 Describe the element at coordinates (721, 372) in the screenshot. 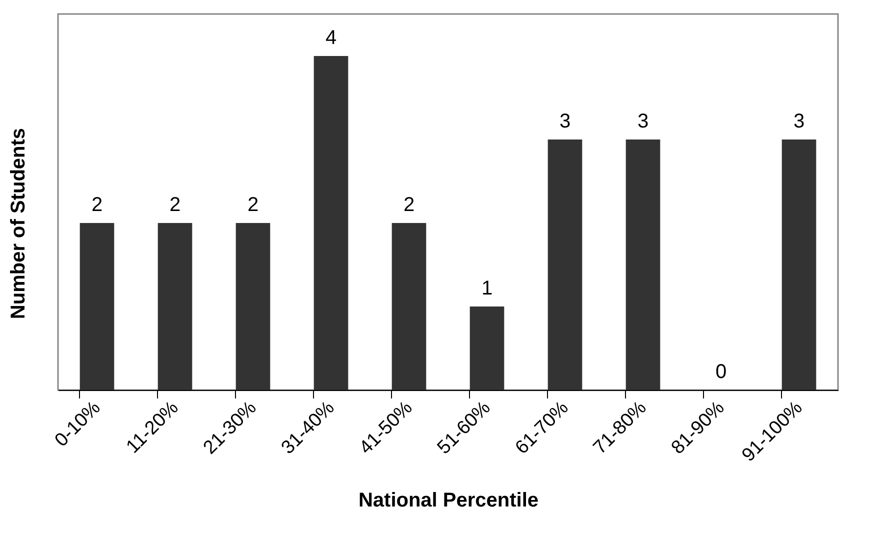

I see `data-label: 0` at that location.